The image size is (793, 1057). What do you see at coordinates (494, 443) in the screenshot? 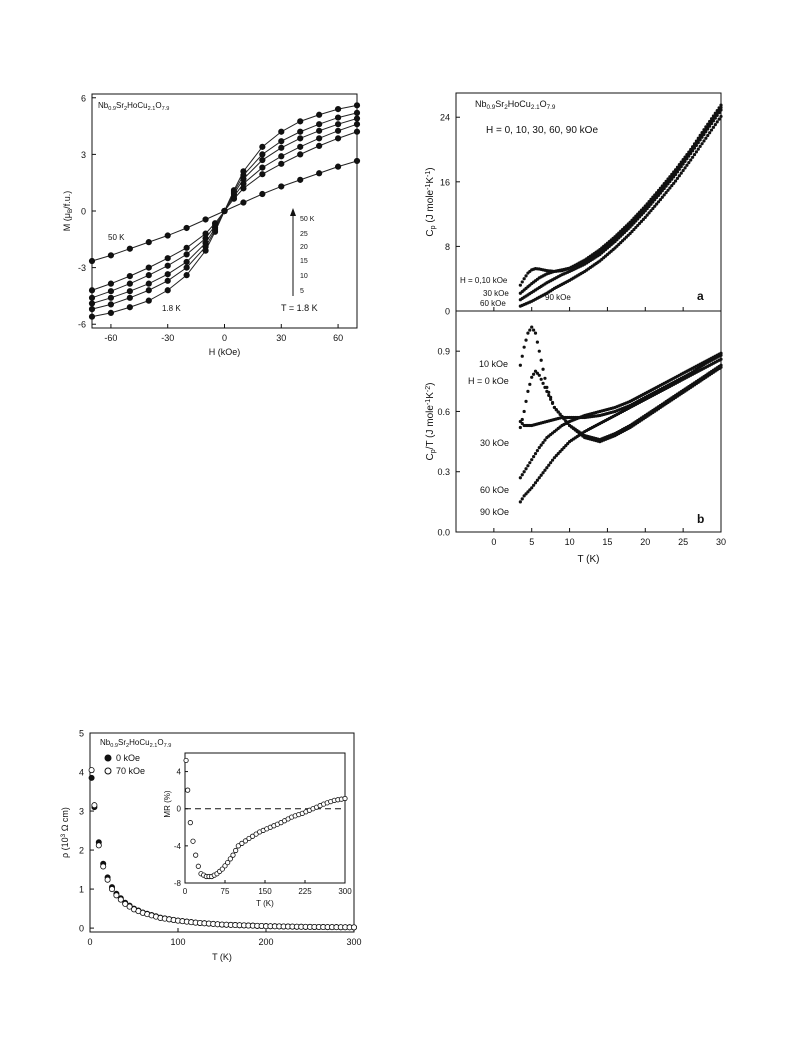
I see `cpt-label-30: 30 kOe` at bounding box center [494, 443].